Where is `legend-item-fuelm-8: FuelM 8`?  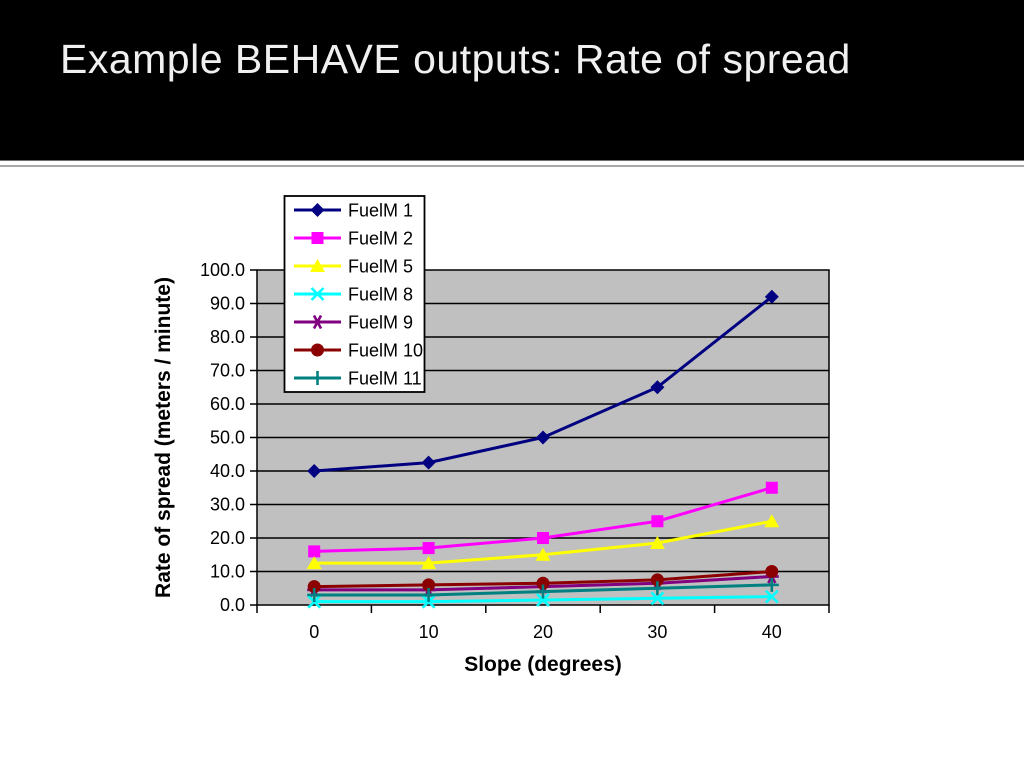
legend-item-fuelm-8: FuelM 8 is located at coordinates (353, 295).